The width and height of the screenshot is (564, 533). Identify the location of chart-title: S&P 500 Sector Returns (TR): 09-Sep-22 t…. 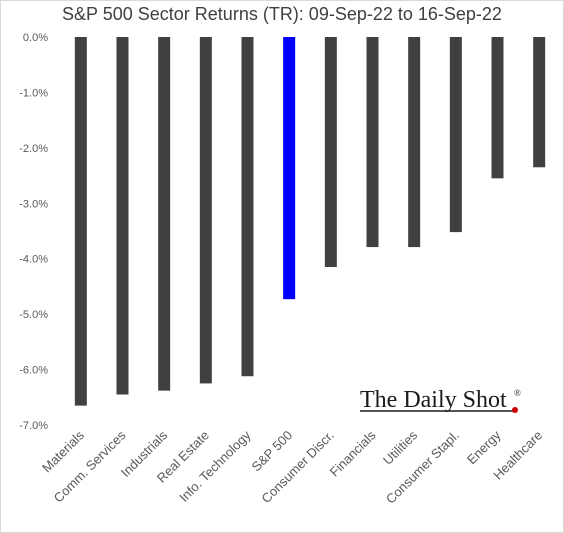
(282, 14).